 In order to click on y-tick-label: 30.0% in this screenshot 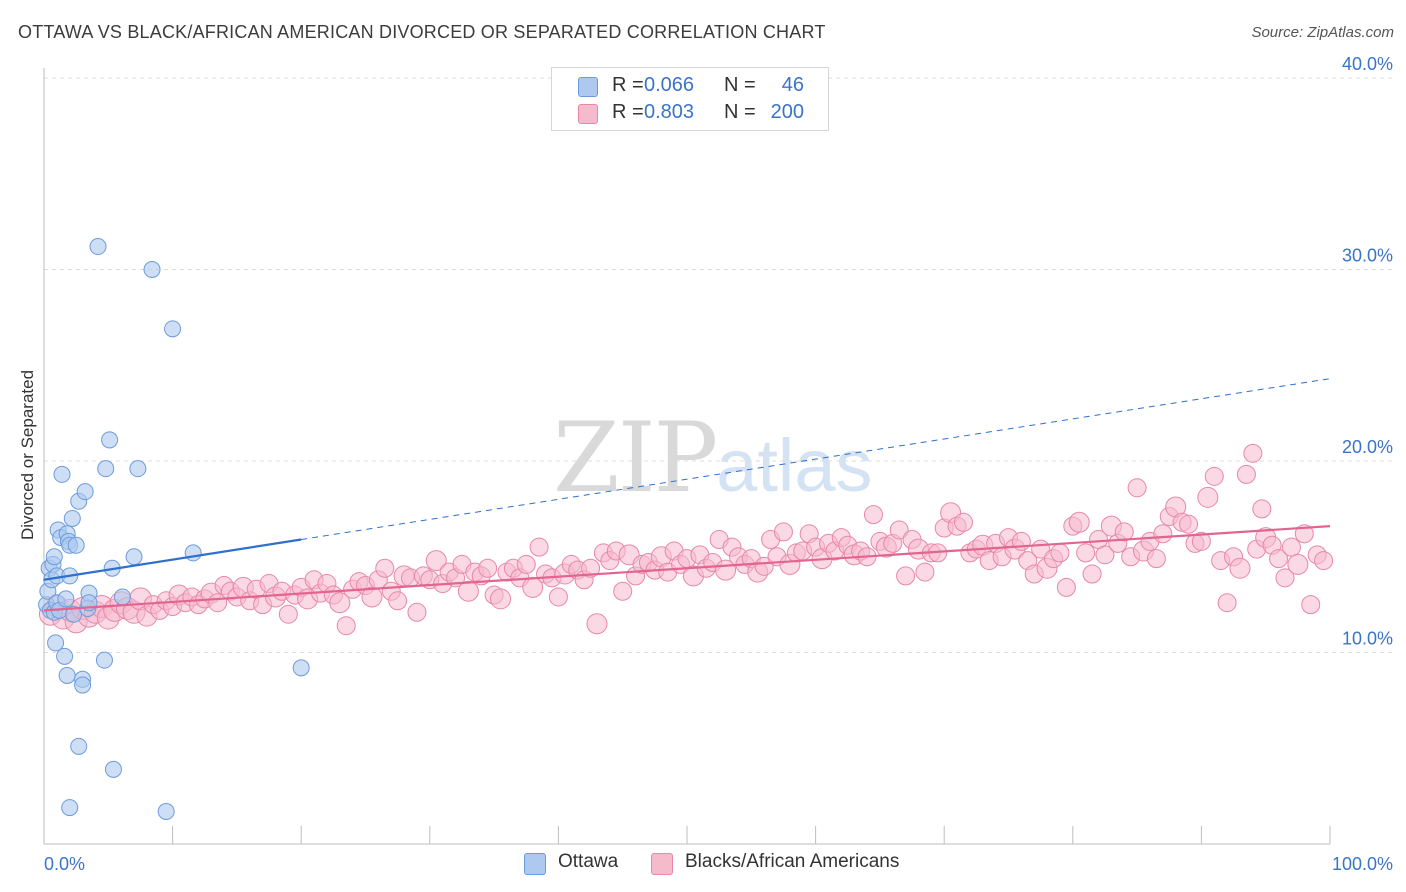, I will do `click(1367, 256)`.